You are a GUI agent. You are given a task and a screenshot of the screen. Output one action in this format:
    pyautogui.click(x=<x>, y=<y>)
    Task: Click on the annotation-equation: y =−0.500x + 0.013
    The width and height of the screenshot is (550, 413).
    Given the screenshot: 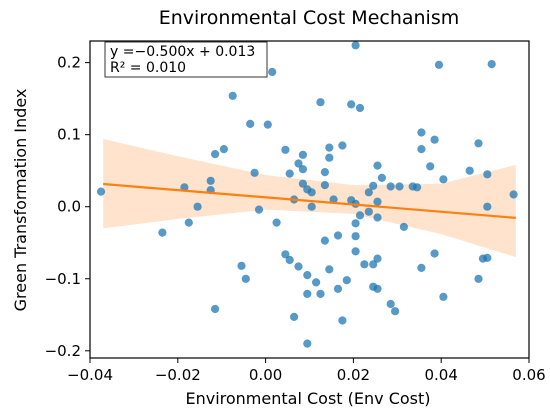 What is the action you would take?
    pyautogui.click(x=182, y=52)
    